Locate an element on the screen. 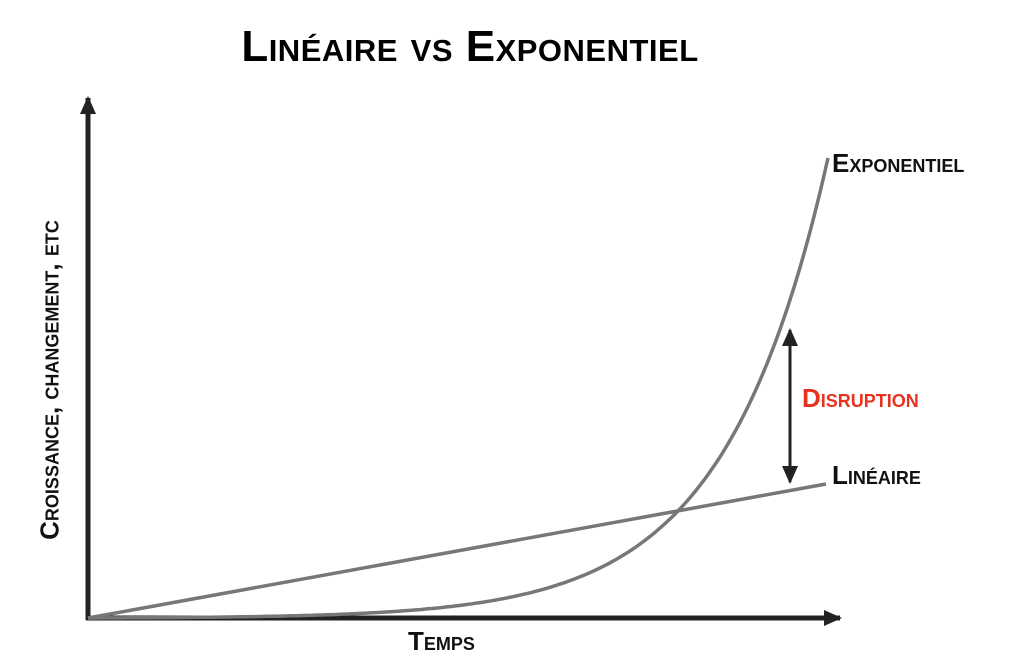  linear-label: Linéaire is located at coordinates (876, 475).